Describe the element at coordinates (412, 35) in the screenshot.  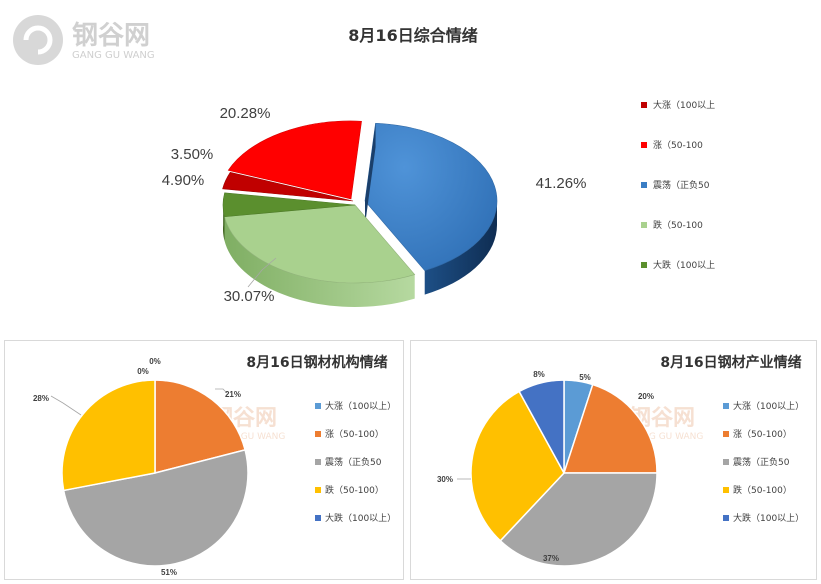
I see `chart-title: 8月16日综合情绪` at that location.